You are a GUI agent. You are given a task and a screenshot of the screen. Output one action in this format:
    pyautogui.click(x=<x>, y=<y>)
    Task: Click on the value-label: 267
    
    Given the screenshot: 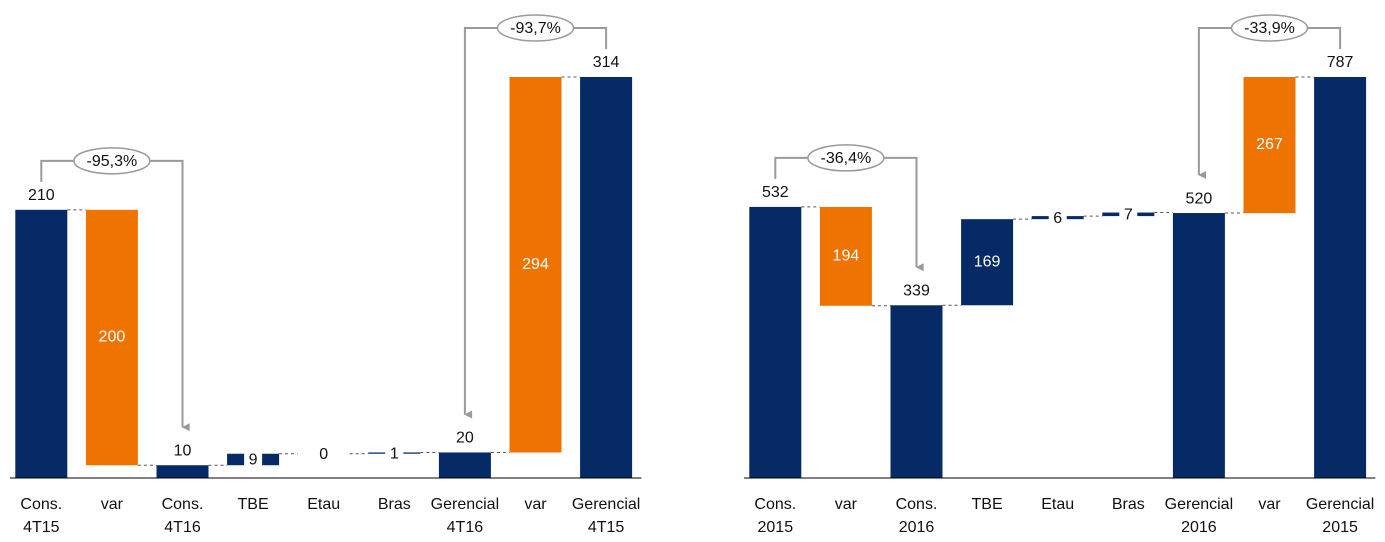 What is the action you would take?
    pyautogui.click(x=1269, y=144)
    